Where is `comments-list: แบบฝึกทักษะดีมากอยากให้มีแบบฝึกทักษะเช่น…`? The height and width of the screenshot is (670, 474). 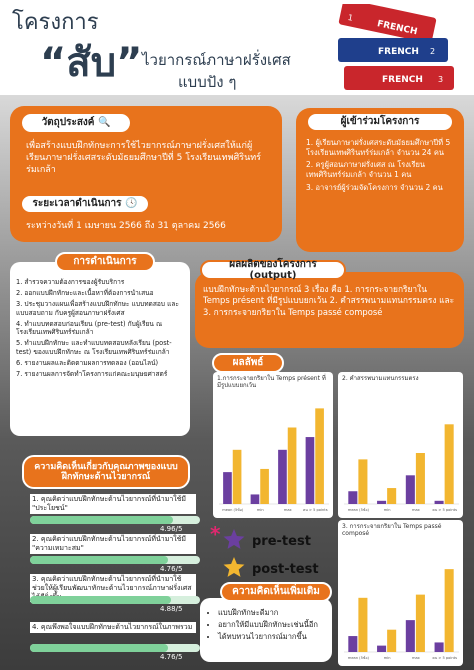 comments-list: แบบฝึกทักษะดีมากอยากให้มีแบบฝึกทักษะเช่น… is located at coordinates (268, 626).